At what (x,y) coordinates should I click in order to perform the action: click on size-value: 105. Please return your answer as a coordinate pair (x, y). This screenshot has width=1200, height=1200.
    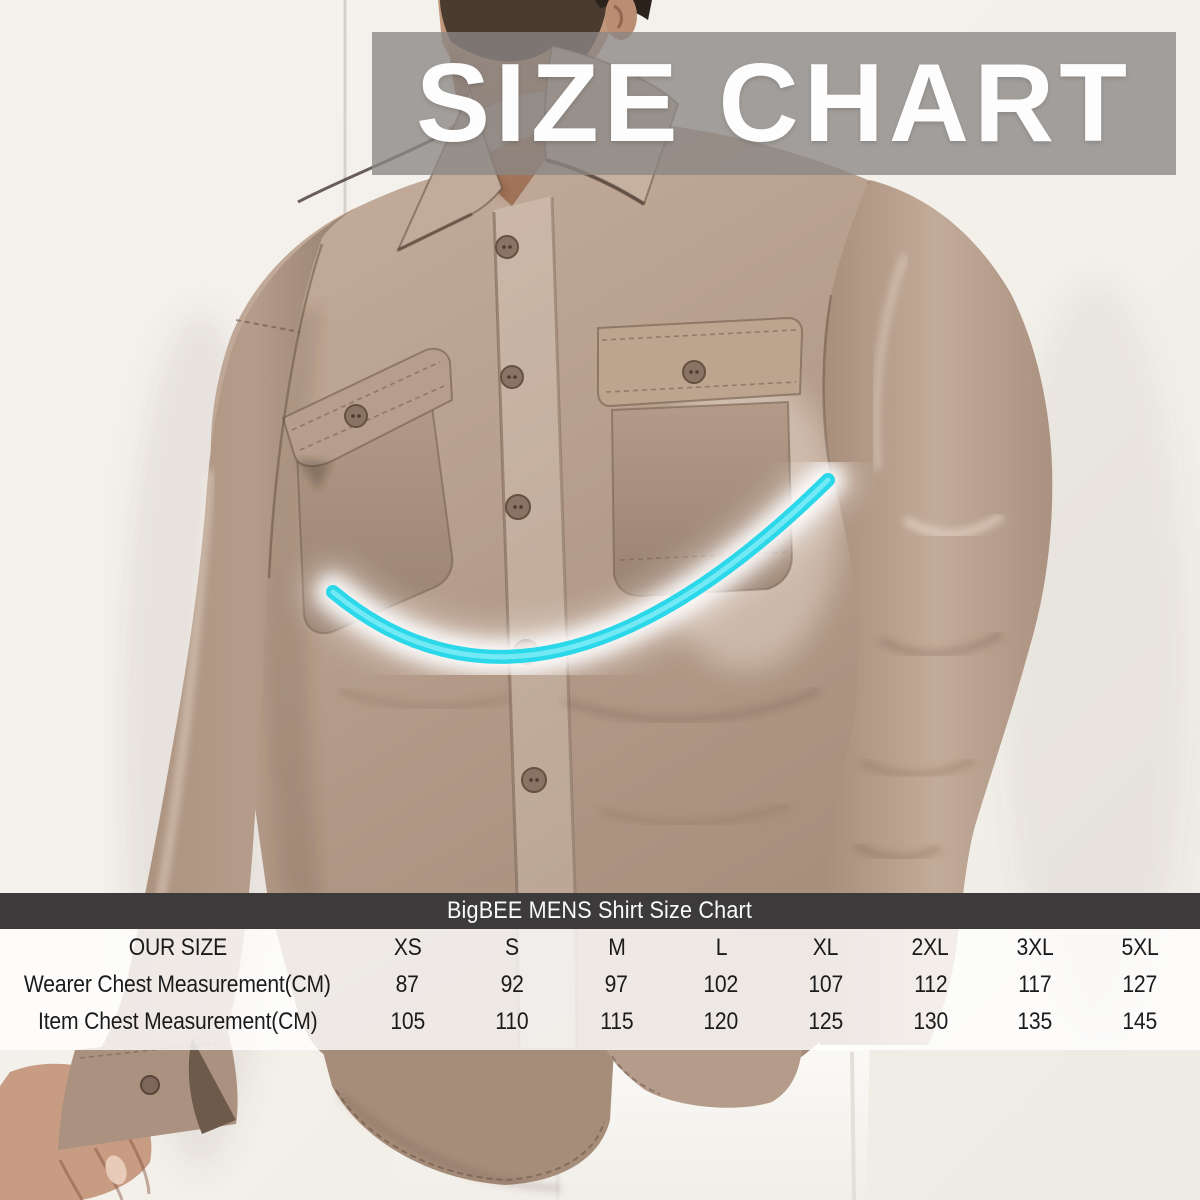
    Looking at the image, I should click on (407, 1021).